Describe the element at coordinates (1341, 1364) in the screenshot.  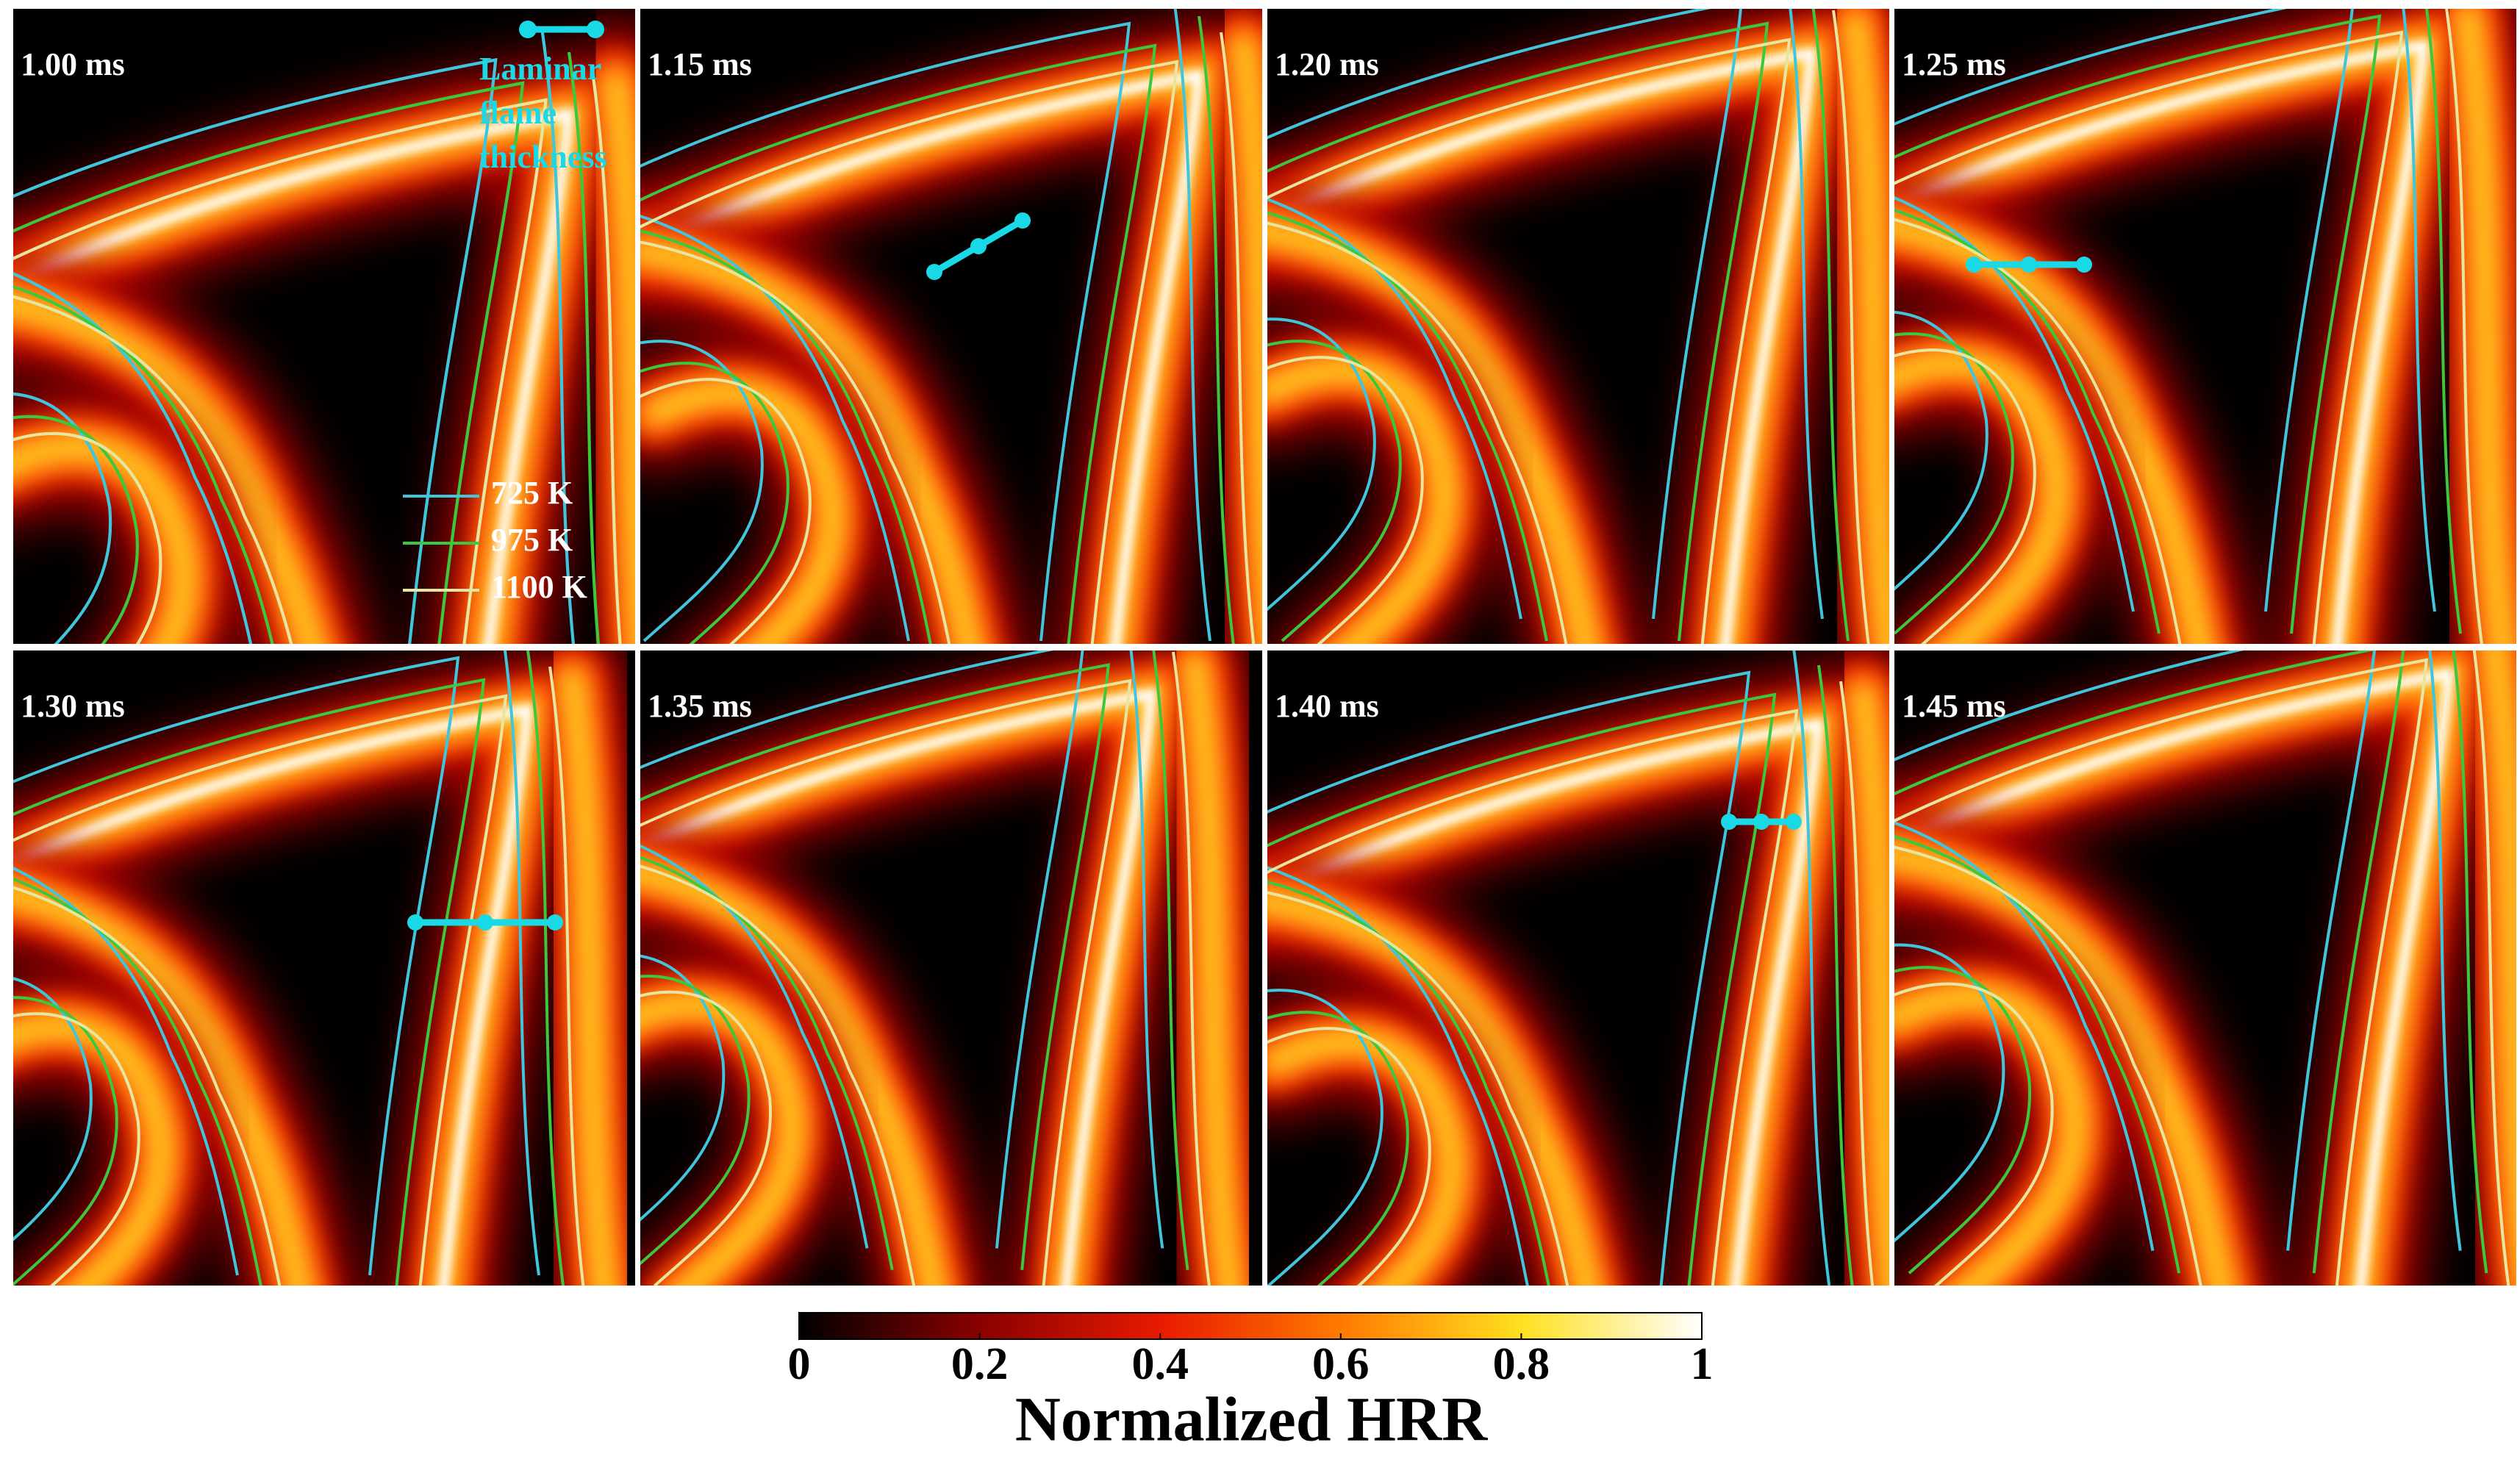
I see `colorbar-tick-label: 0.6` at that location.